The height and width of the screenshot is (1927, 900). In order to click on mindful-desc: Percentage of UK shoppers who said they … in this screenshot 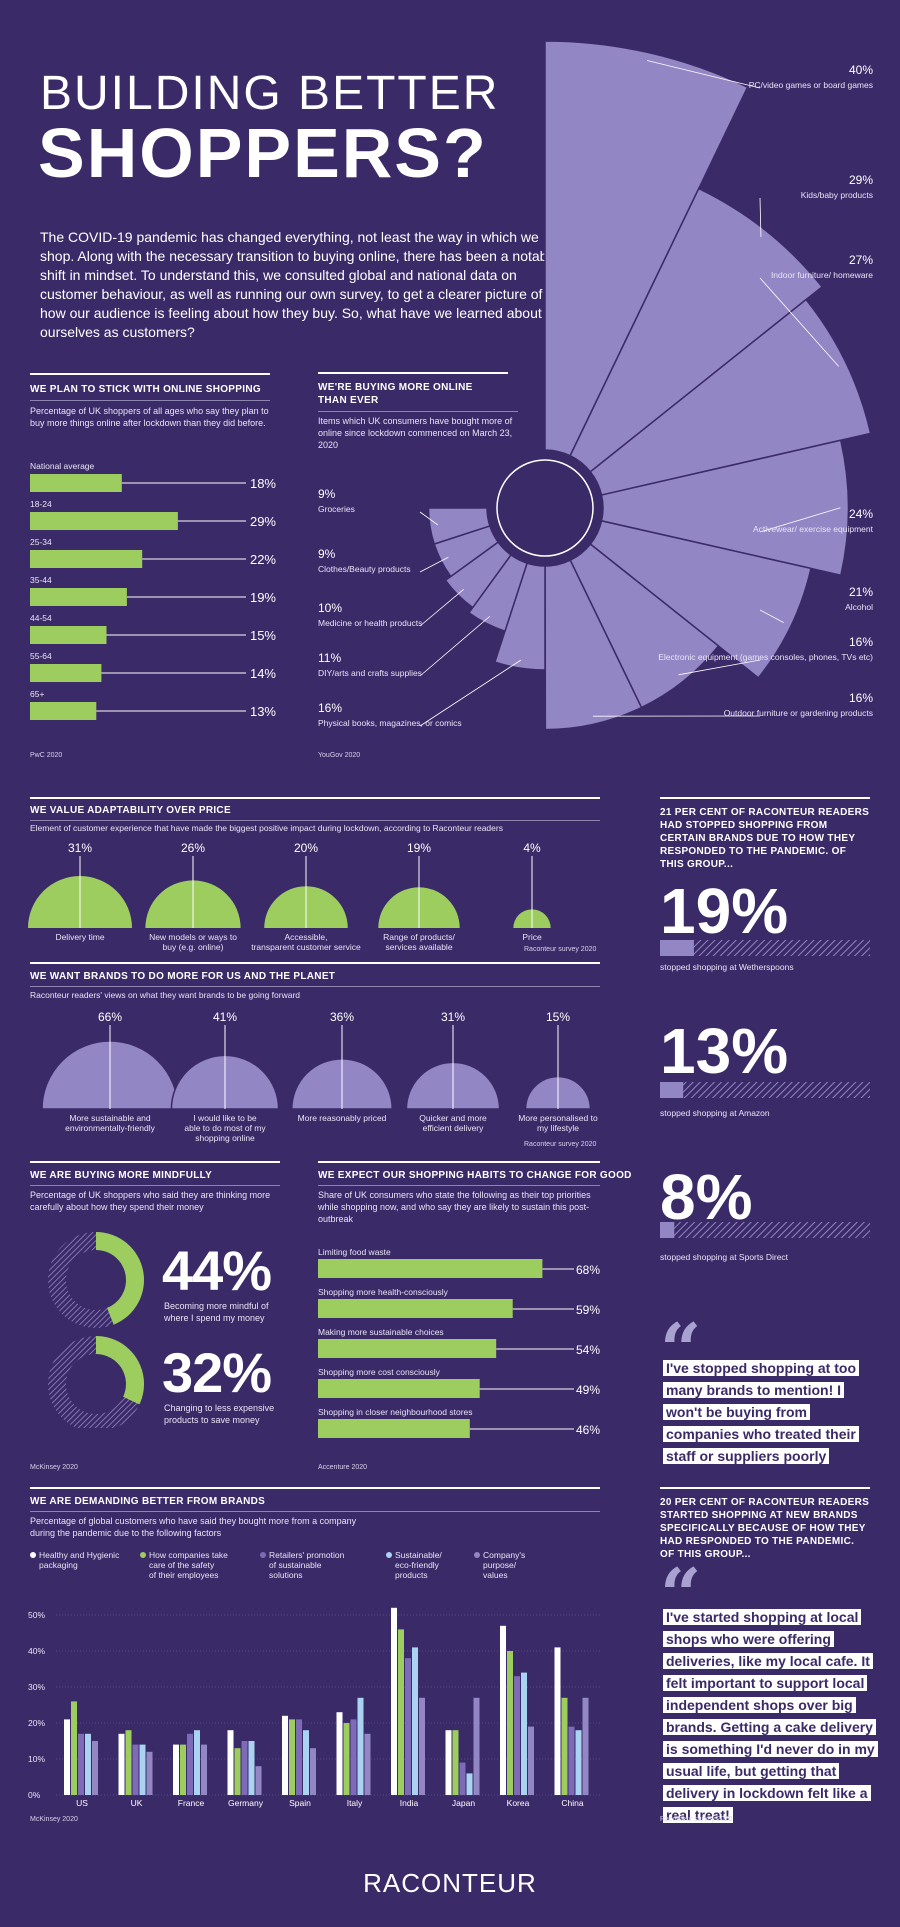, I will do `click(150, 1201)`.